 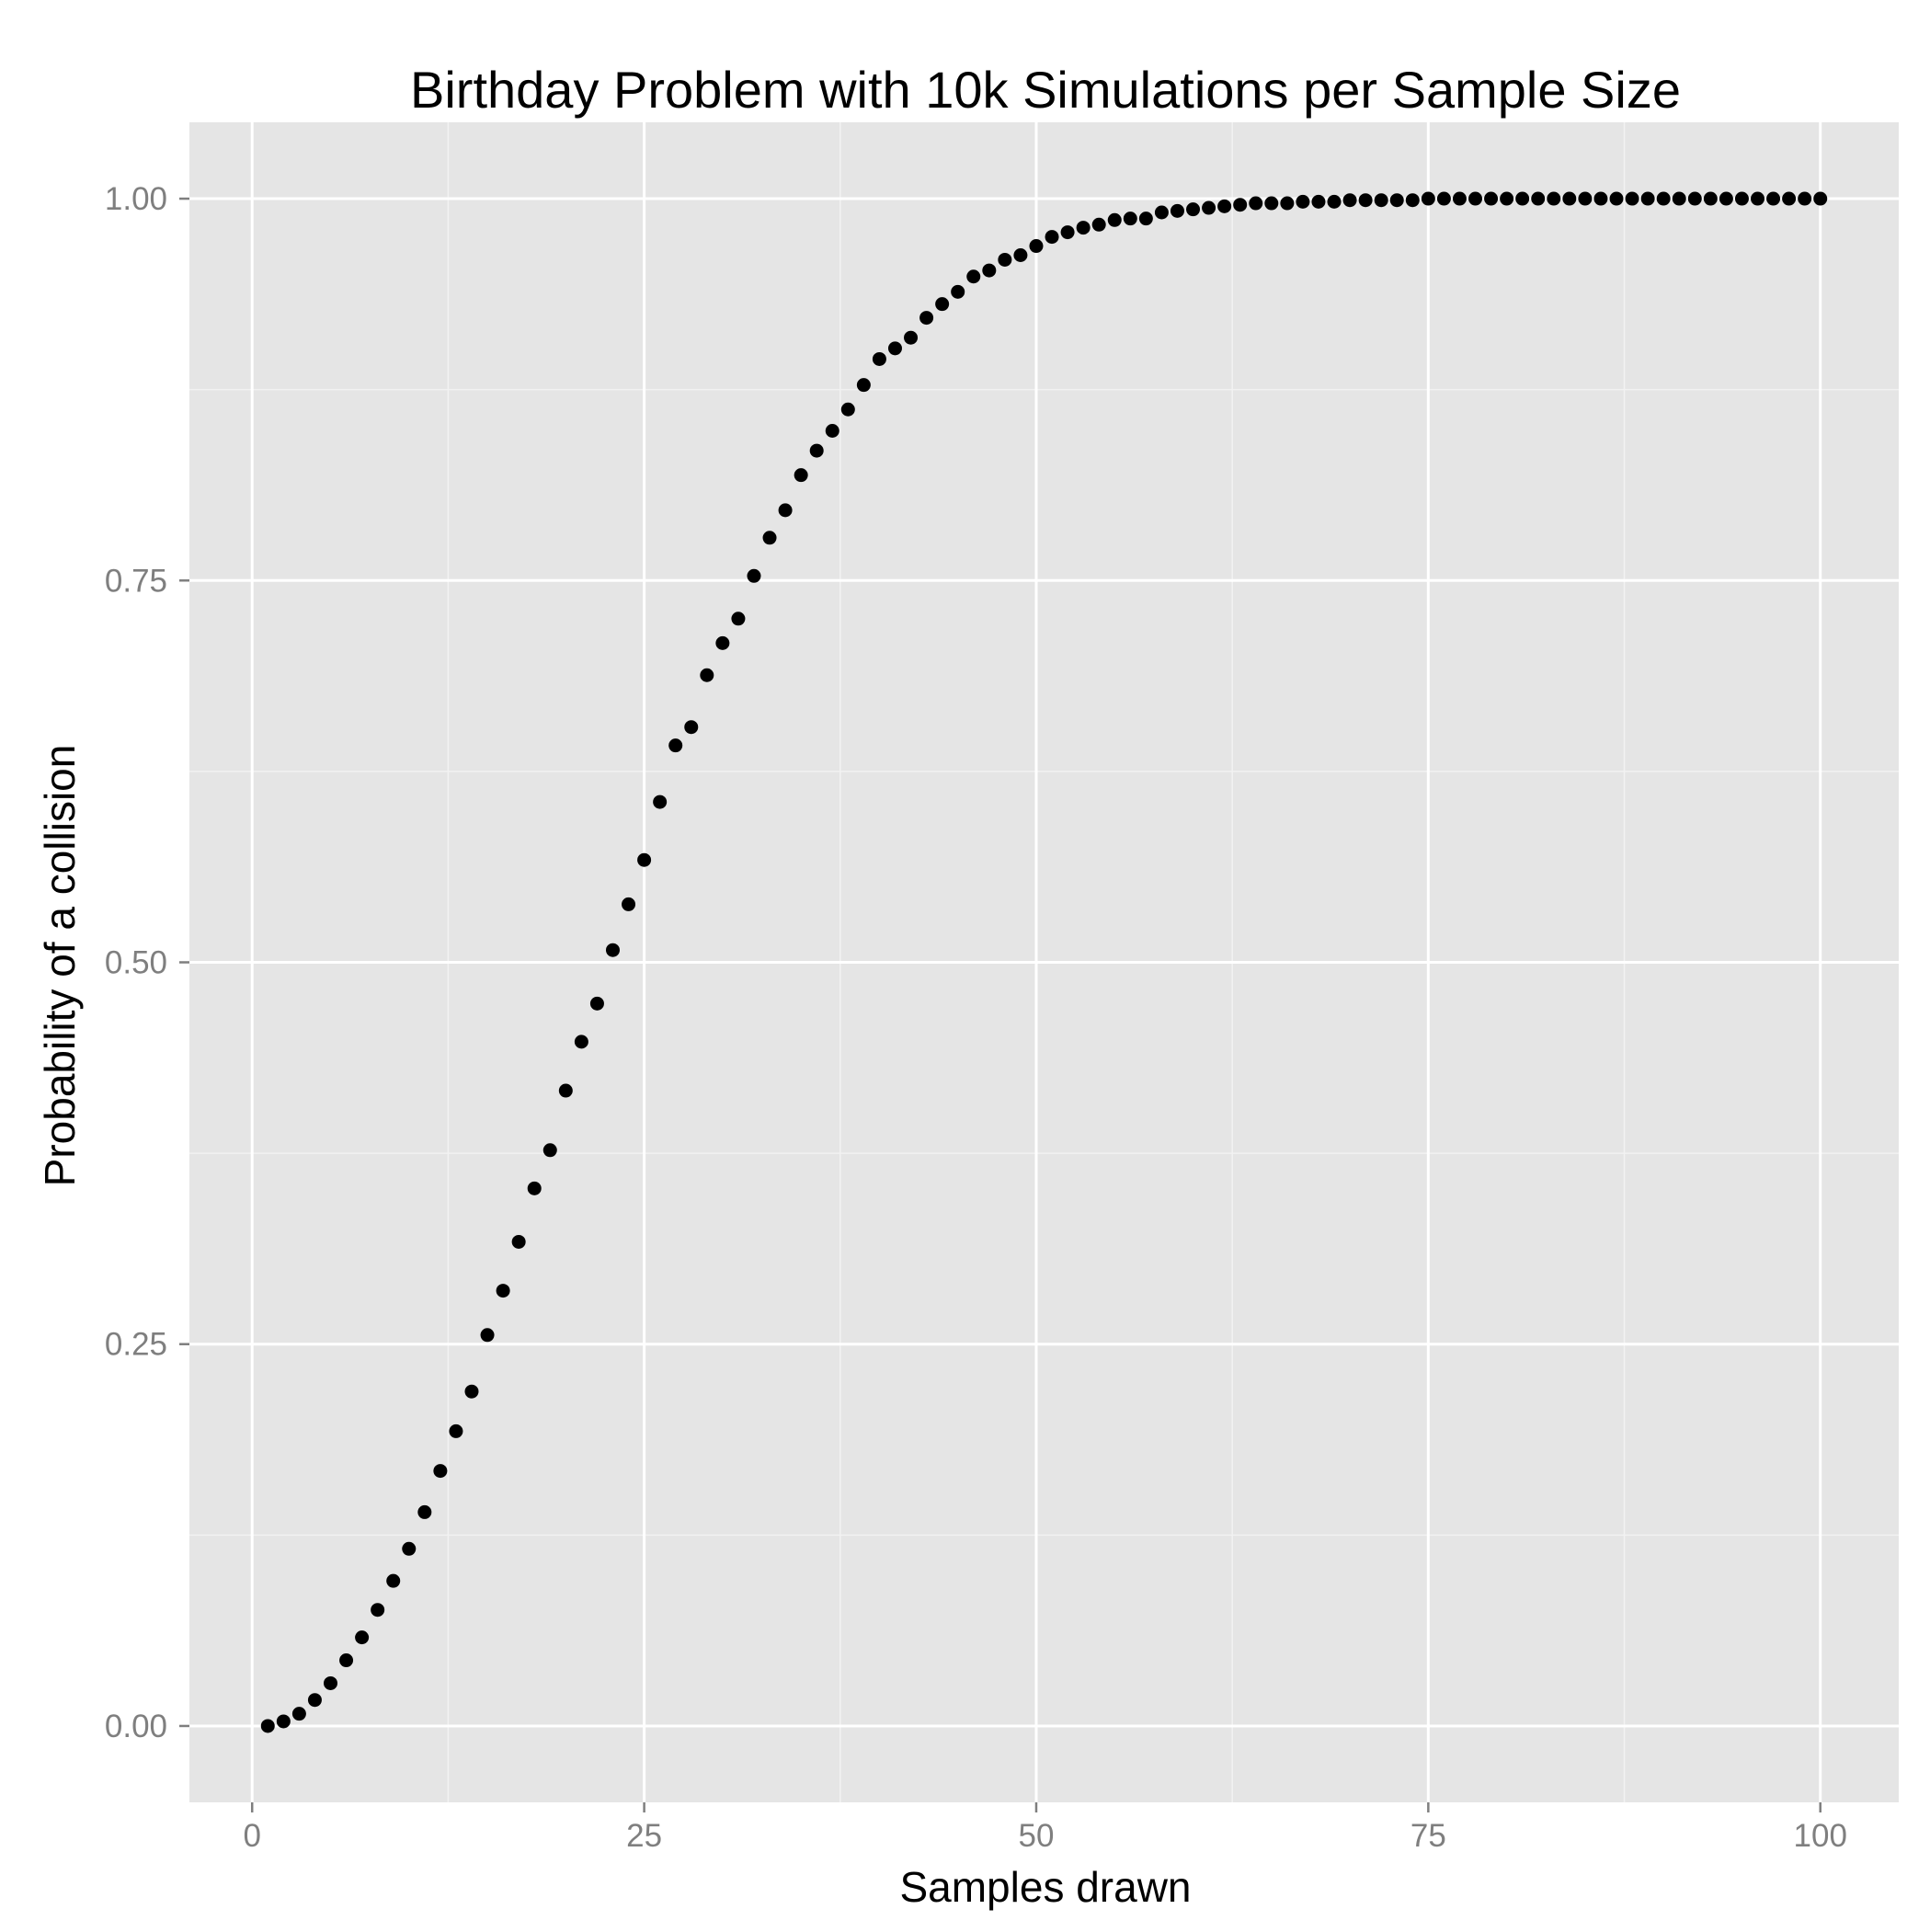 I want to click on y-axis: 0.00 0.25 0.50 0.75 1.00, so click(x=147, y=963).